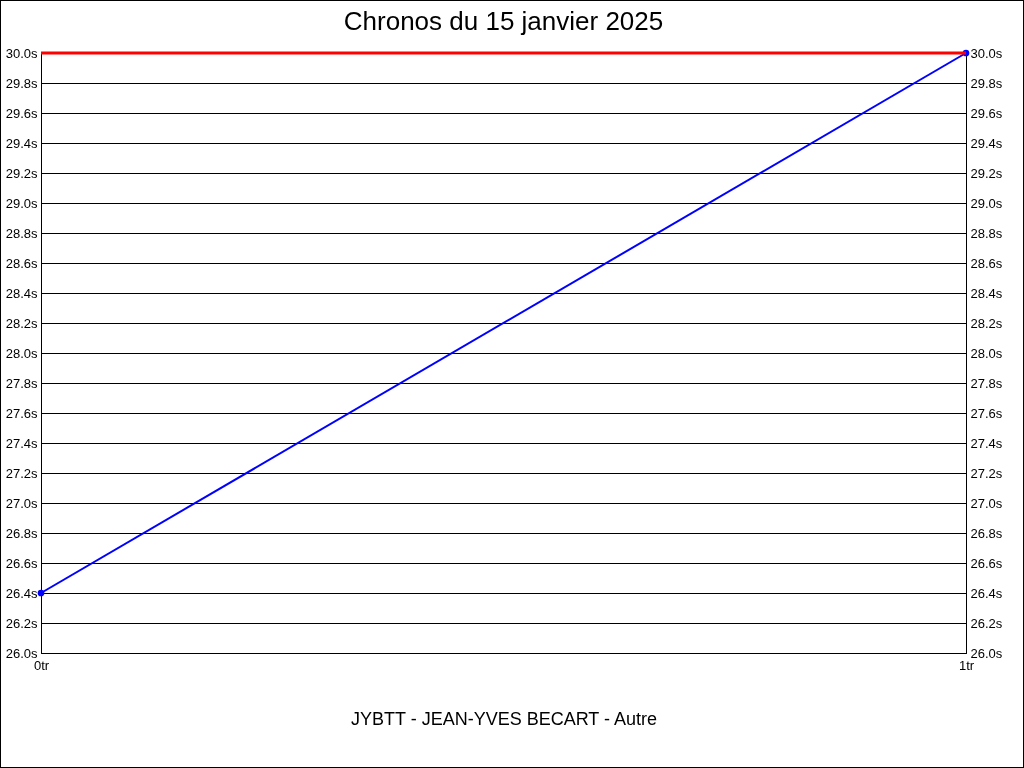 The height and width of the screenshot is (768, 1024). I want to click on y2-tick-label: 26.4s, so click(986, 593).